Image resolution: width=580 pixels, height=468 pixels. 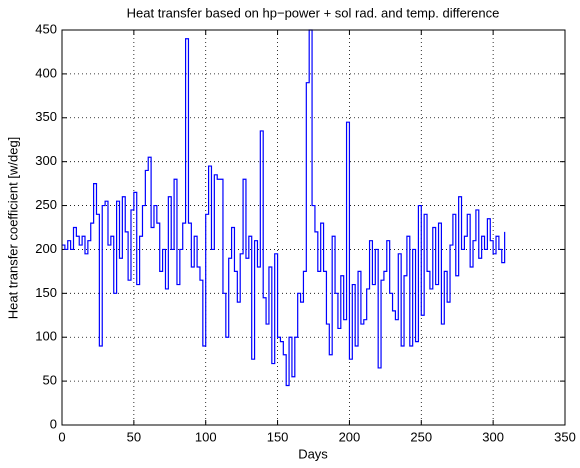 I want to click on y-tick-label: 300, so click(x=46, y=160).